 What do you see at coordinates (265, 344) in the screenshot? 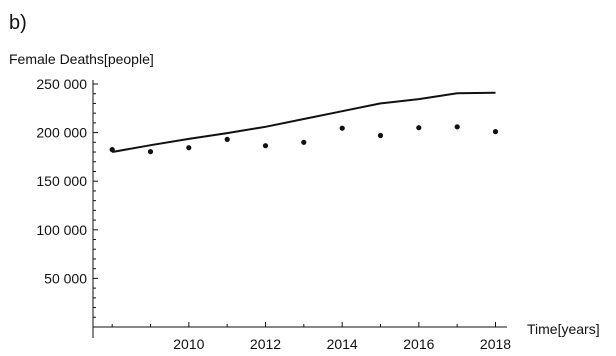
I see `x-tick-label: 2012` at bounding box center [265, 344].